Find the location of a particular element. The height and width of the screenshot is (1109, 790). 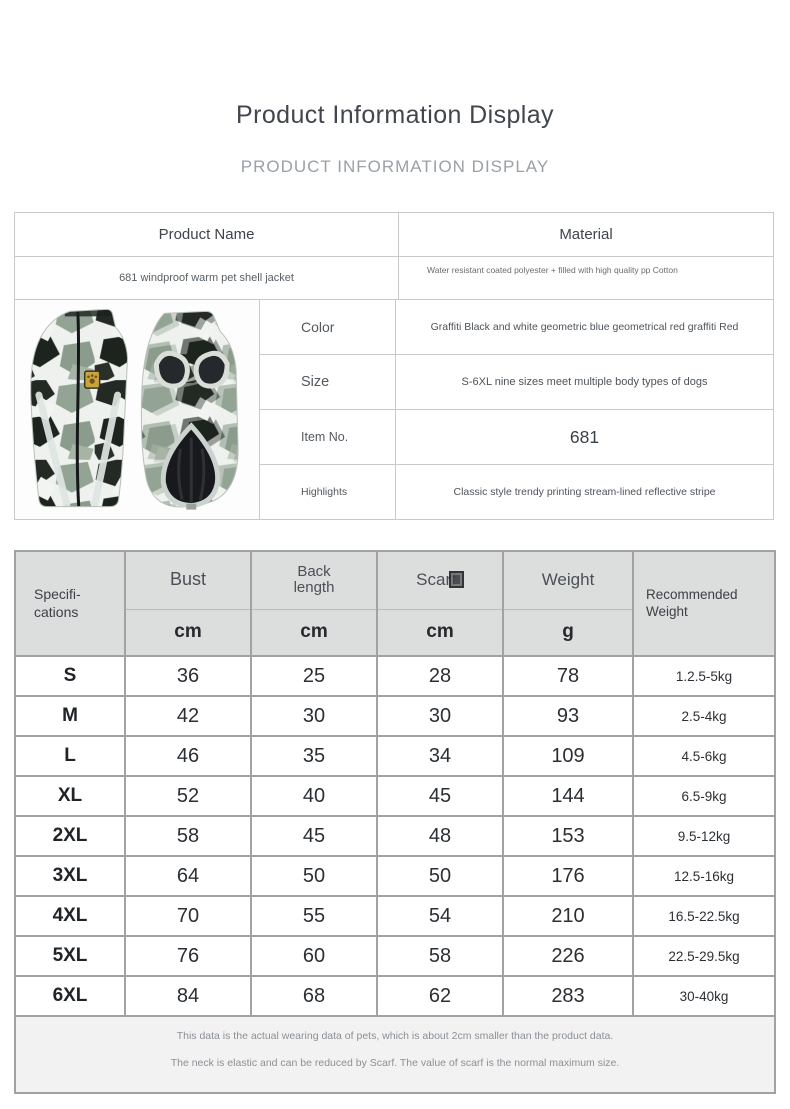

scarf-overlay-glyph is located at coordinates (456, 579).